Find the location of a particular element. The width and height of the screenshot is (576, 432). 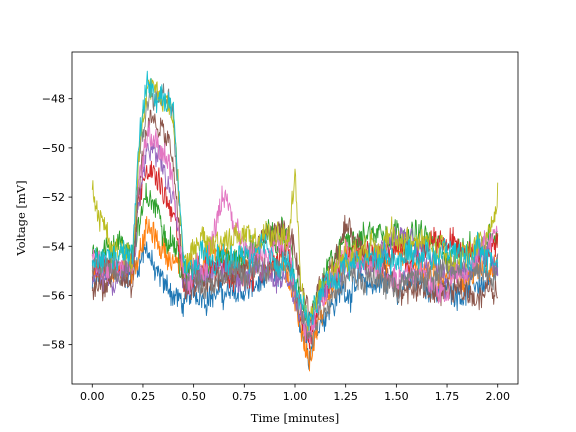

x-tick-label: 1.75 is located at coordinates (447, 396).